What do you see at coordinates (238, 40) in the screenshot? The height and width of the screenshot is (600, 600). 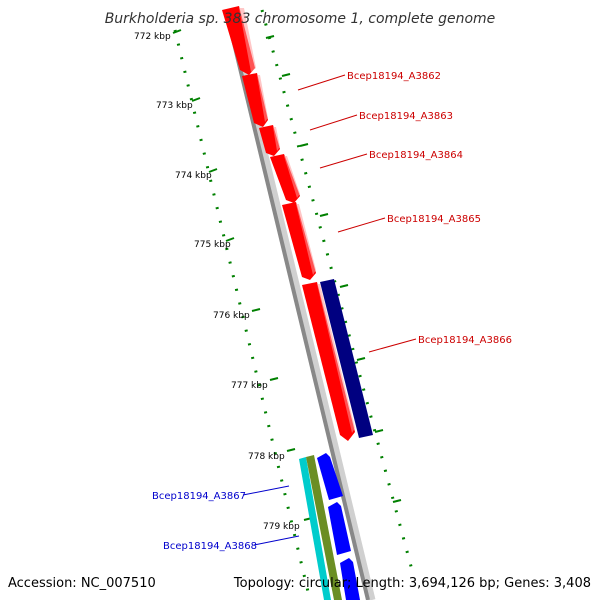 I see `gene-arrow-a3862-prev` at bounding box center [238, 40].